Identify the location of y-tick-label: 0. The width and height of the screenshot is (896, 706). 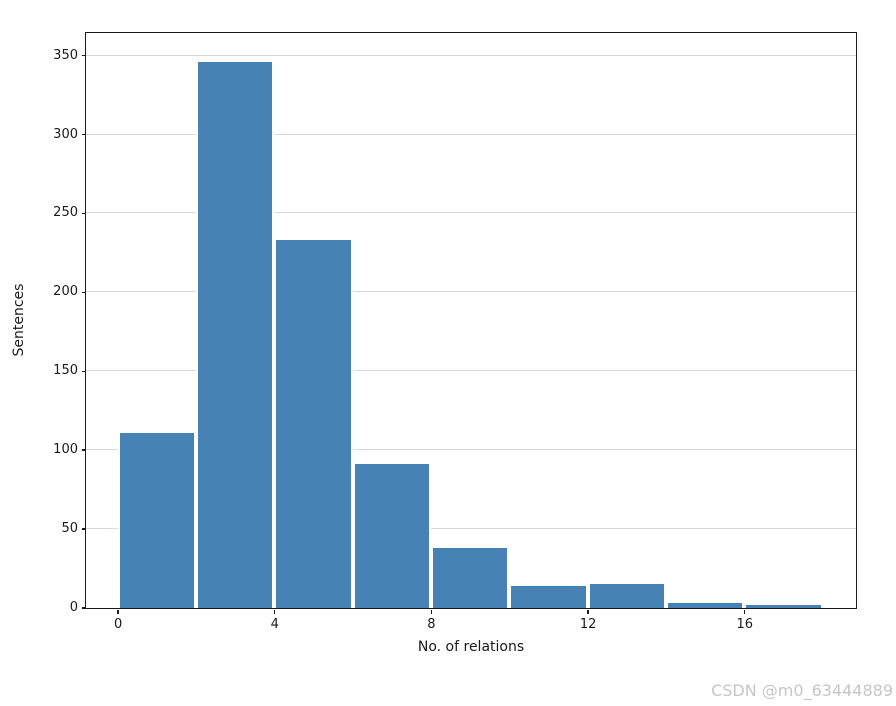
(73, 607).